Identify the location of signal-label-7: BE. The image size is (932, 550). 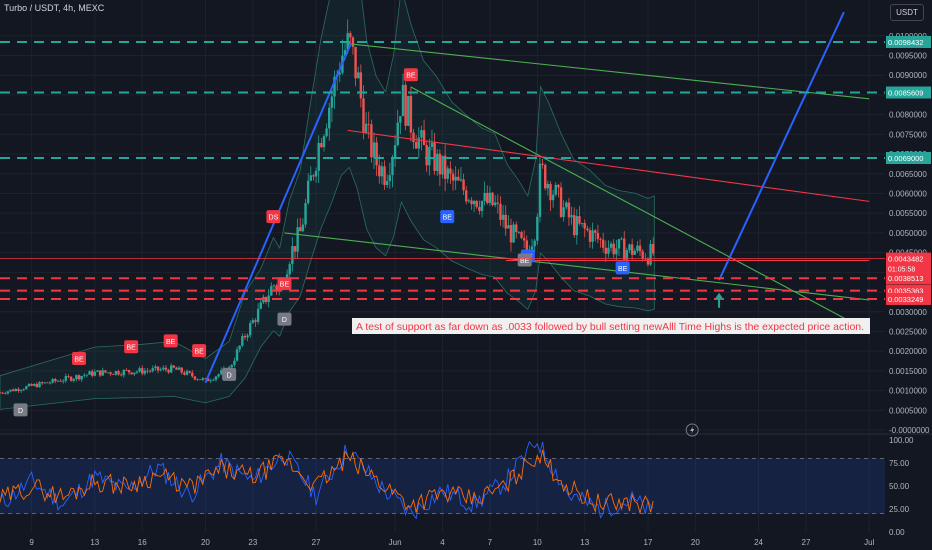
(447, 217).